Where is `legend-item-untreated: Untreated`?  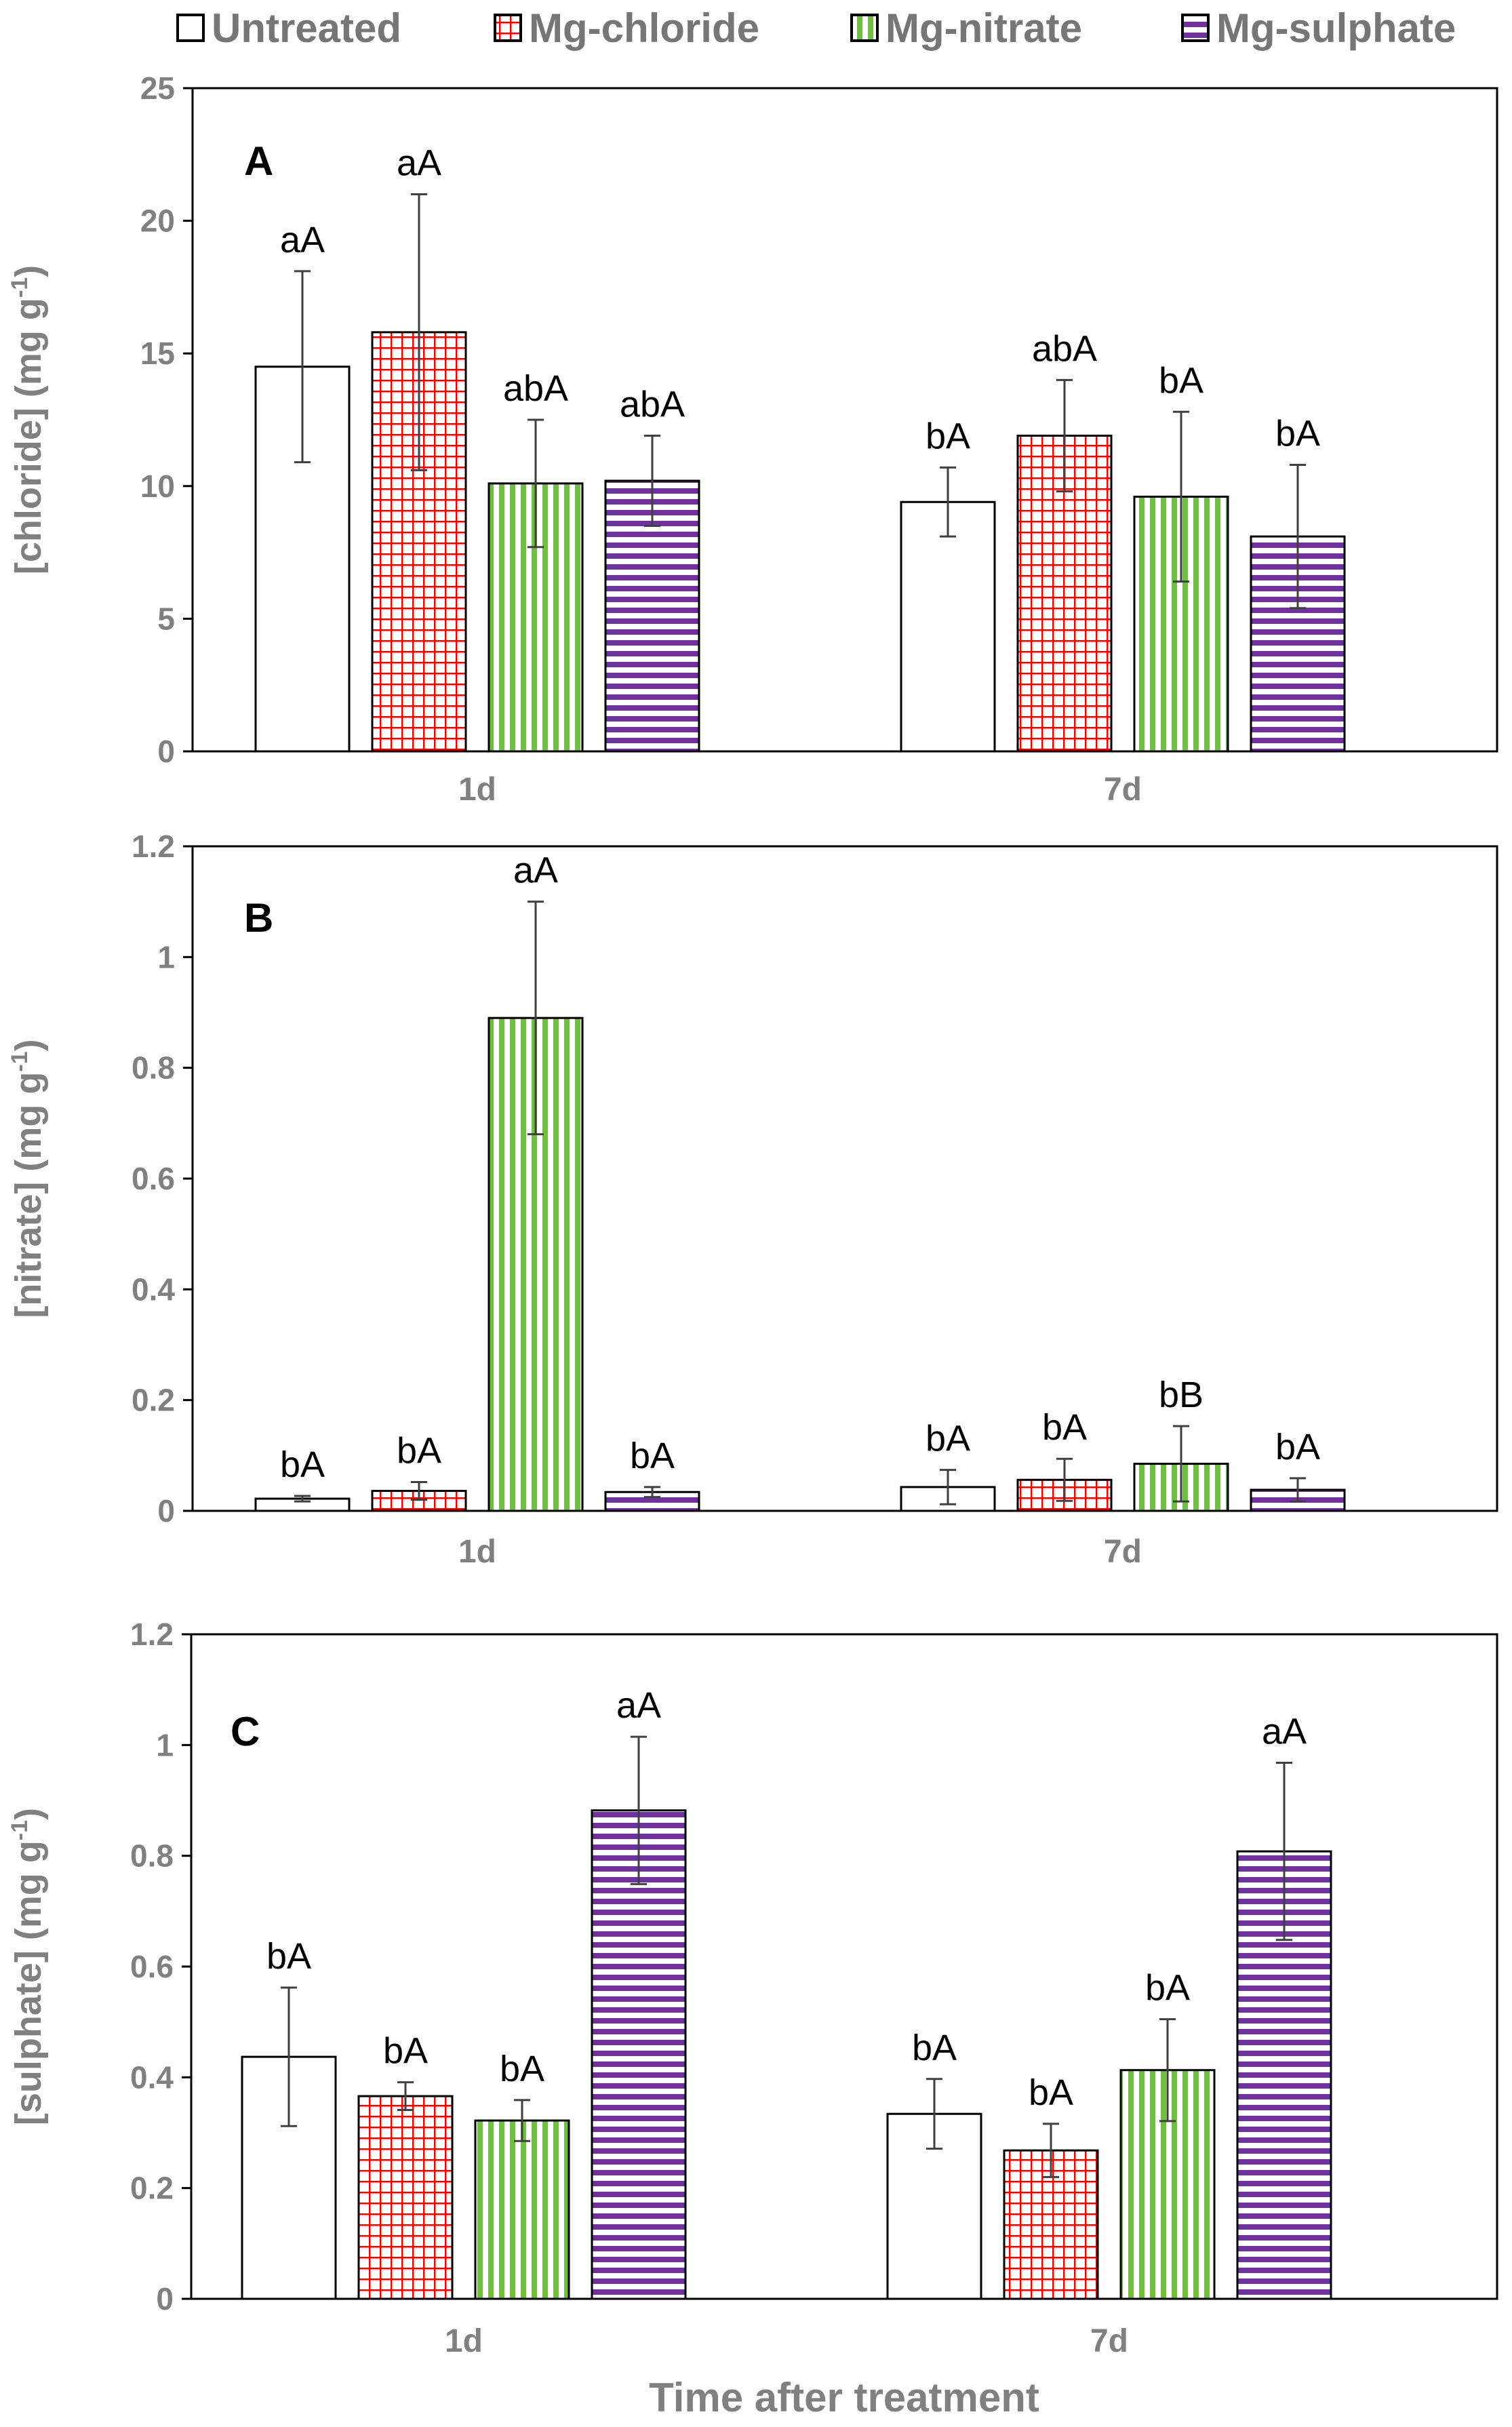 legend-item-untreated: Untreated is located at coordinates (288, 28).